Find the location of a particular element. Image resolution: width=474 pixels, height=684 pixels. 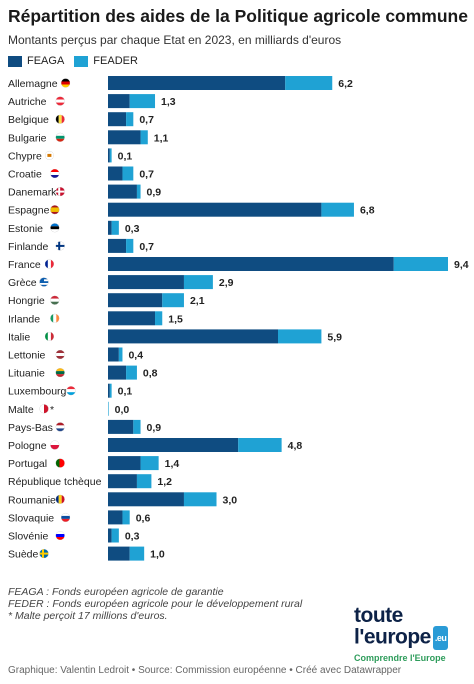

legend-swatch-feader is located at coordinates (81, 61).